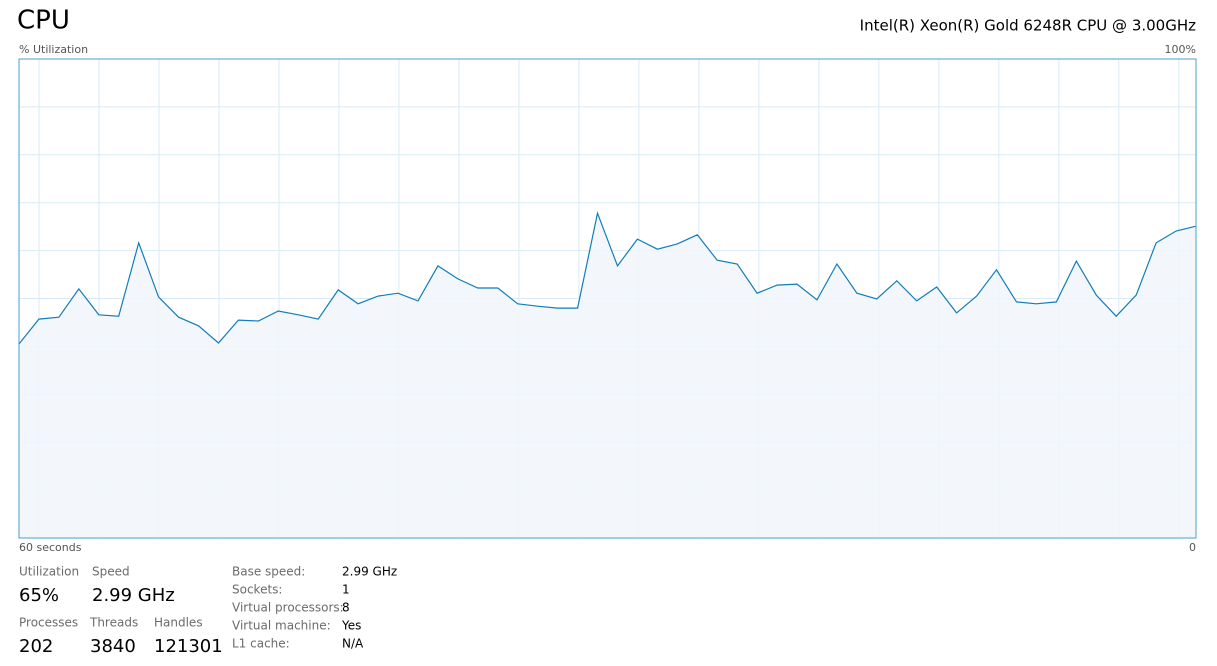 The width and height of the screenshot is (1217, 666). I want to click on detail-value: N/A, so click(353, 644).